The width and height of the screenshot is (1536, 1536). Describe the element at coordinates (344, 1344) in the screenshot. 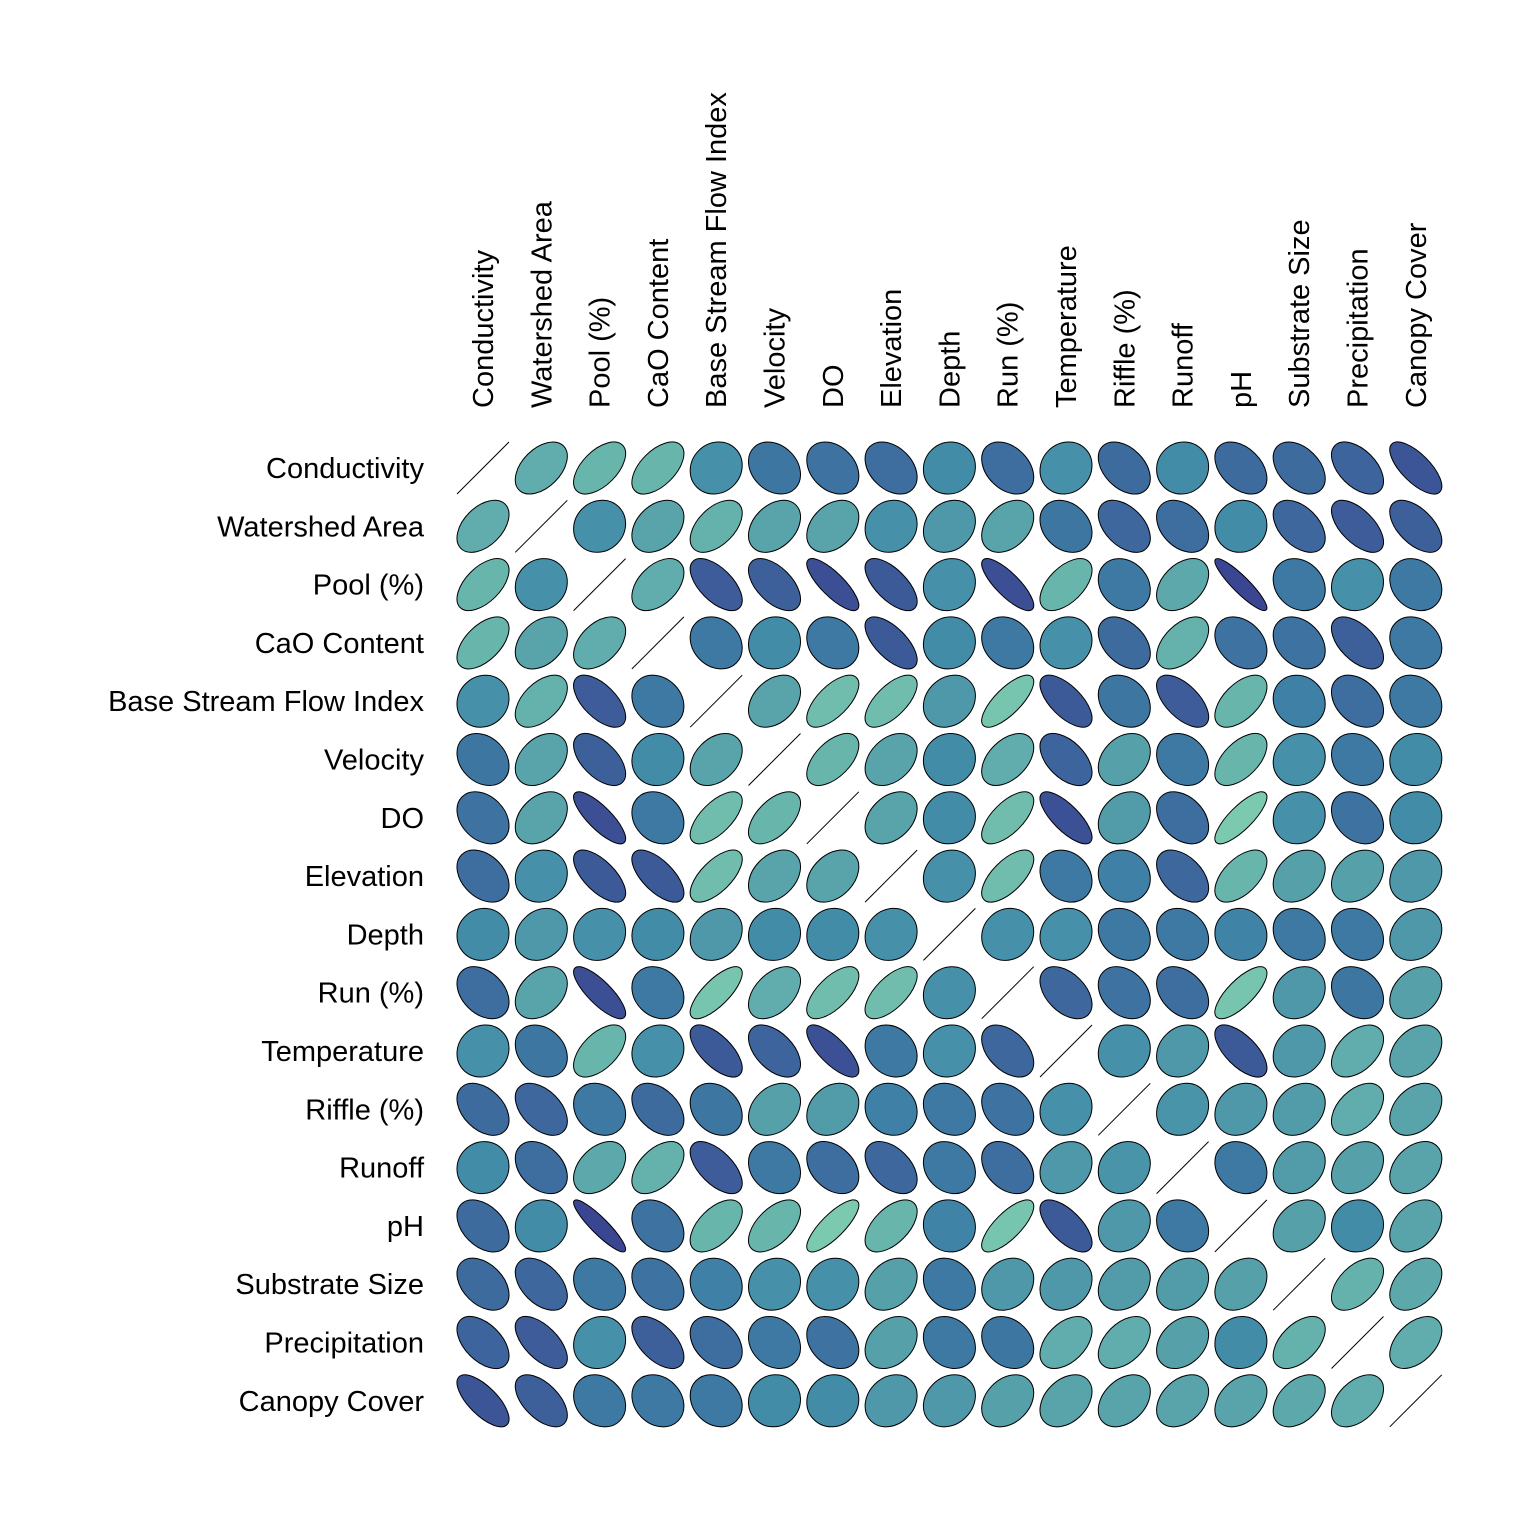

I see `row-label: Precipitation` at that location.